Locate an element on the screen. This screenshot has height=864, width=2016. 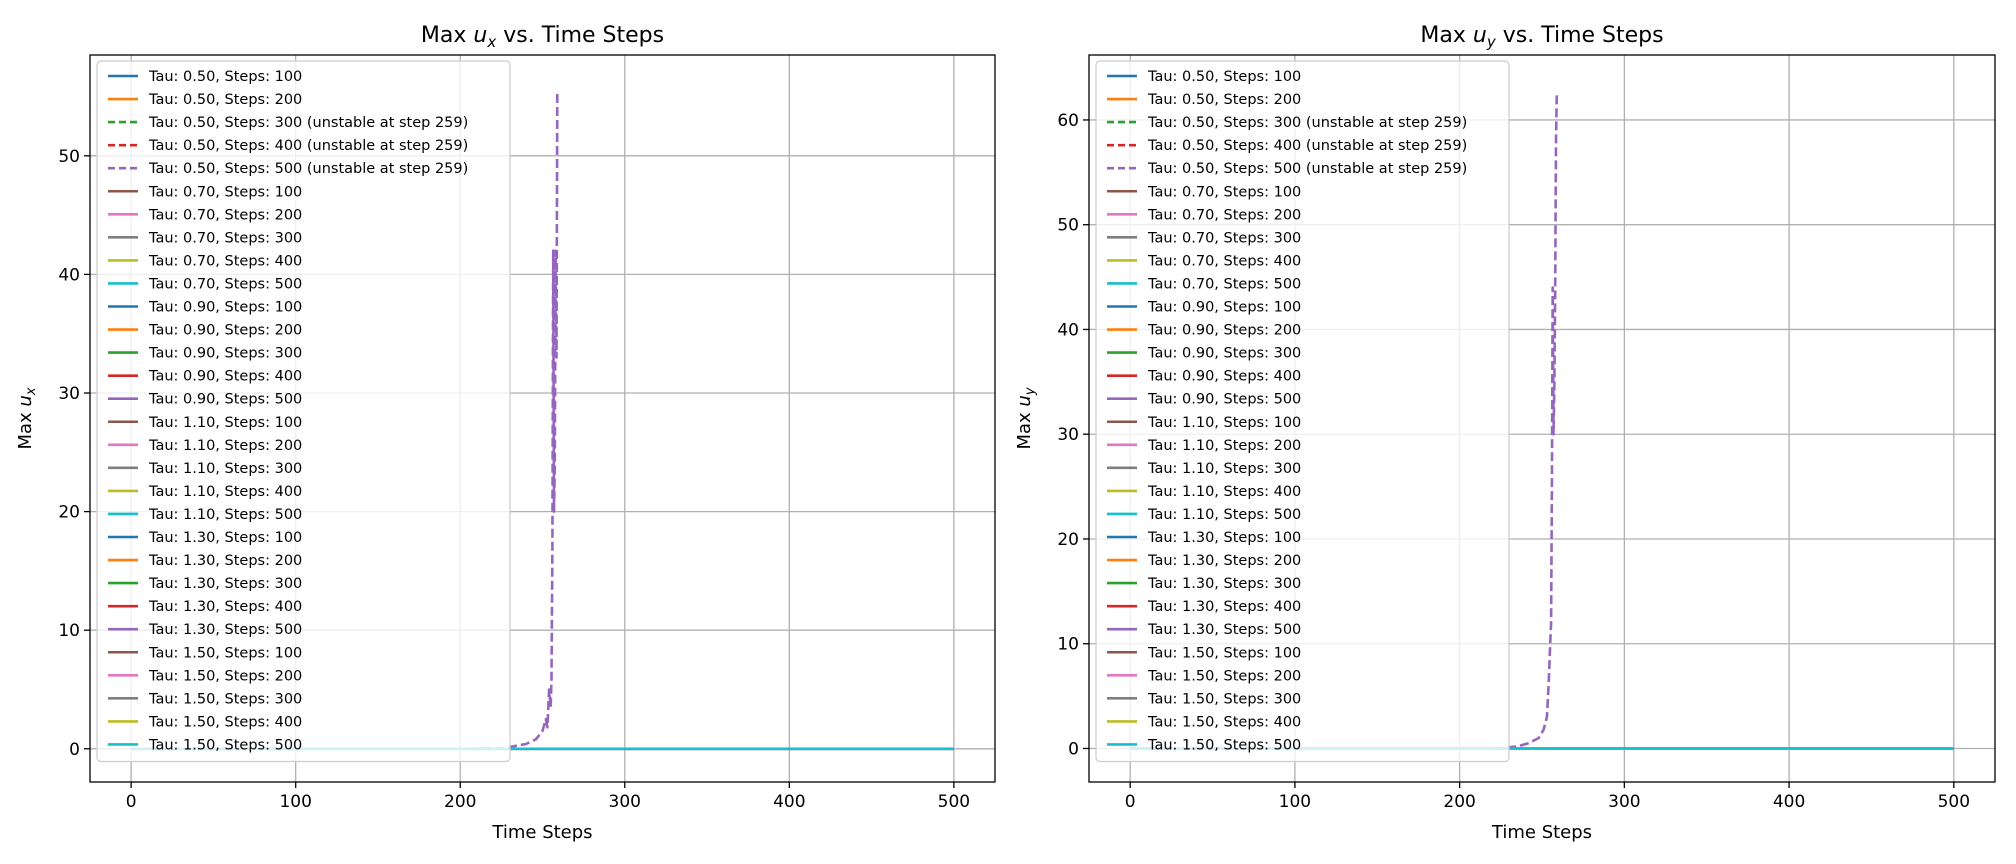
y-tick-label: 50 is located at coordinates (1068, 226).